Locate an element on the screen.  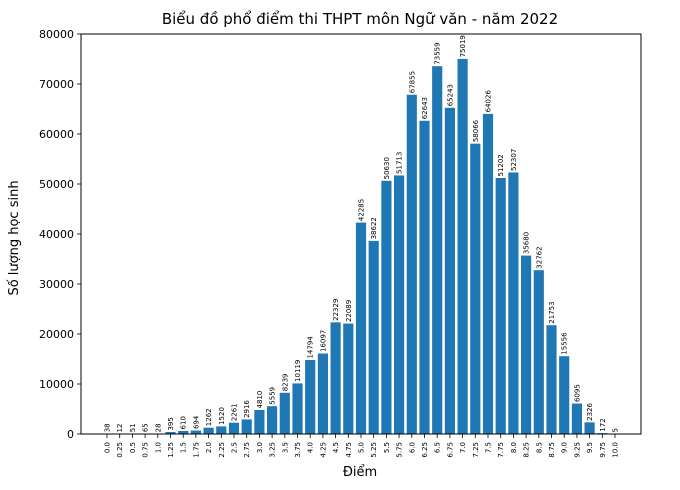
y-tick-label: 60000 is located at coordinates (56, 134).